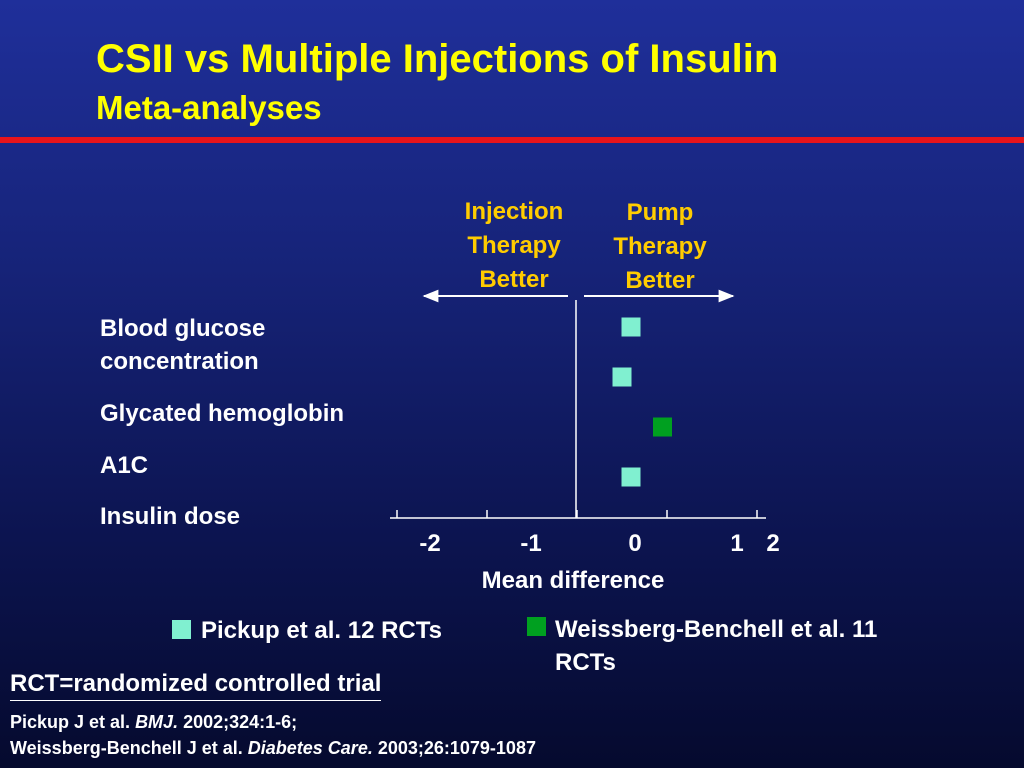  I want to click on legend-swatch-weissberg, so click(536, 626).